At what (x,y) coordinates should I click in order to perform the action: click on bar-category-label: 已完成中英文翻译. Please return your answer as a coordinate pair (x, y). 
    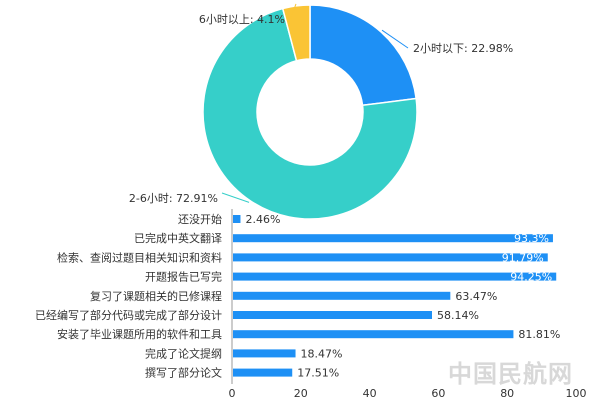
    Looking at the image, I should click on (178, 238).